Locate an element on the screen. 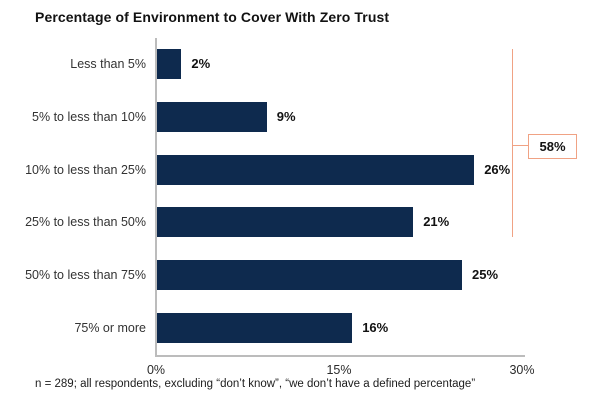 Image resolution: width=600 pixels, height=400 pixels. bracket-label: 58% is located at coordinates (552, 146).